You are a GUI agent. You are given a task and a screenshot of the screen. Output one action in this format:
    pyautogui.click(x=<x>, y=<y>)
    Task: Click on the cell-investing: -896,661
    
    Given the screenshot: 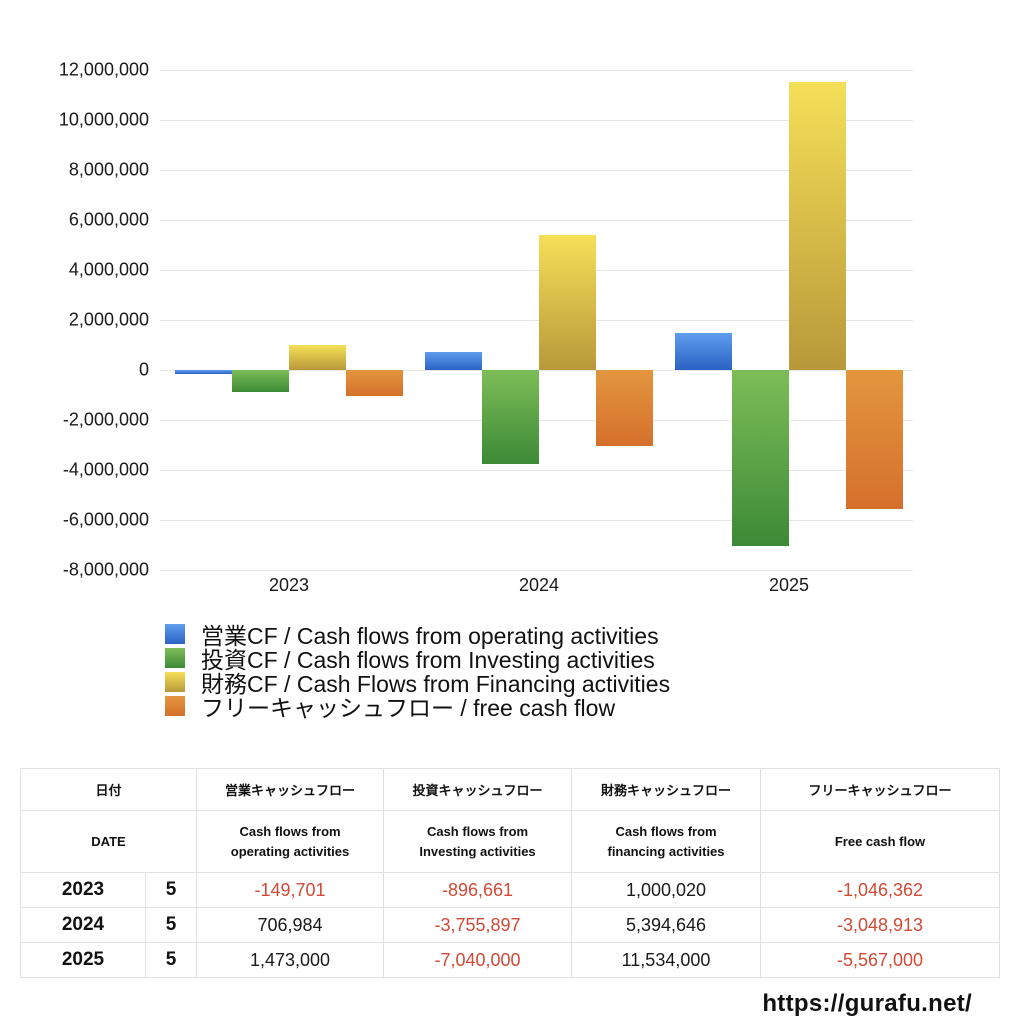 What is the action you would take?
    pyautogui.click(x=478, y=890)
    